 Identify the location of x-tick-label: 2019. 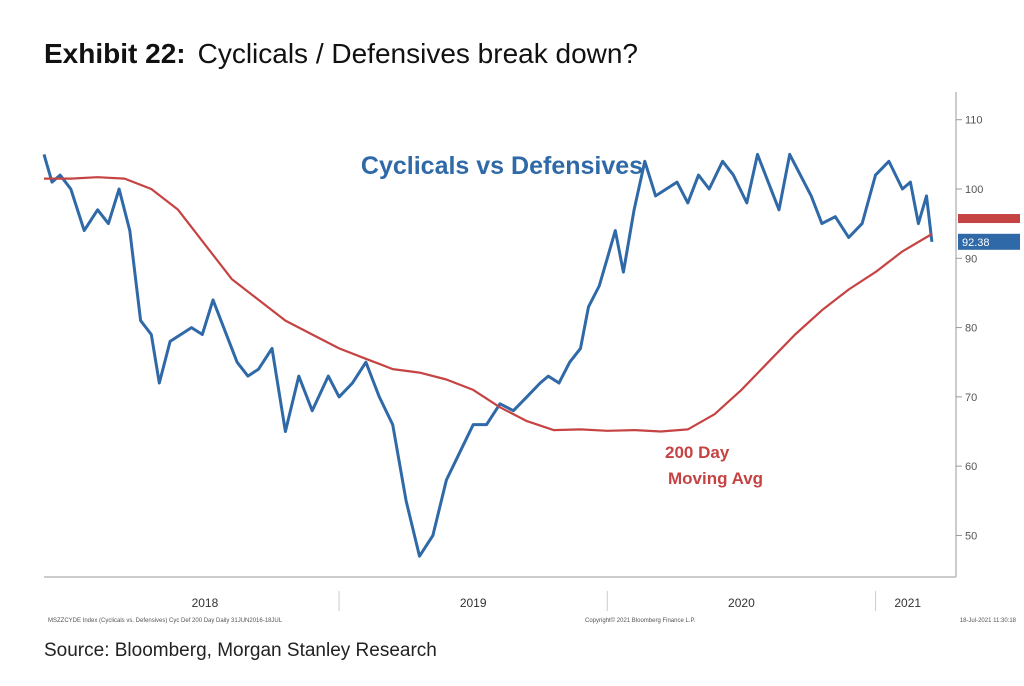
(473, 603).